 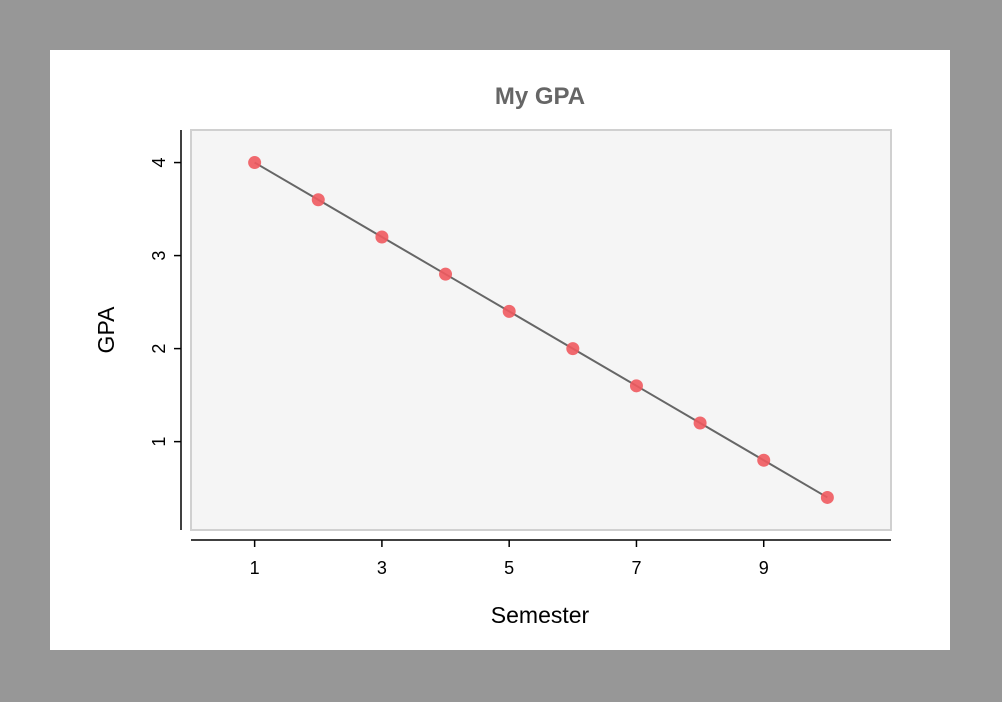 I want to click on y-tick-label: 3, so click(x=159, y=256).